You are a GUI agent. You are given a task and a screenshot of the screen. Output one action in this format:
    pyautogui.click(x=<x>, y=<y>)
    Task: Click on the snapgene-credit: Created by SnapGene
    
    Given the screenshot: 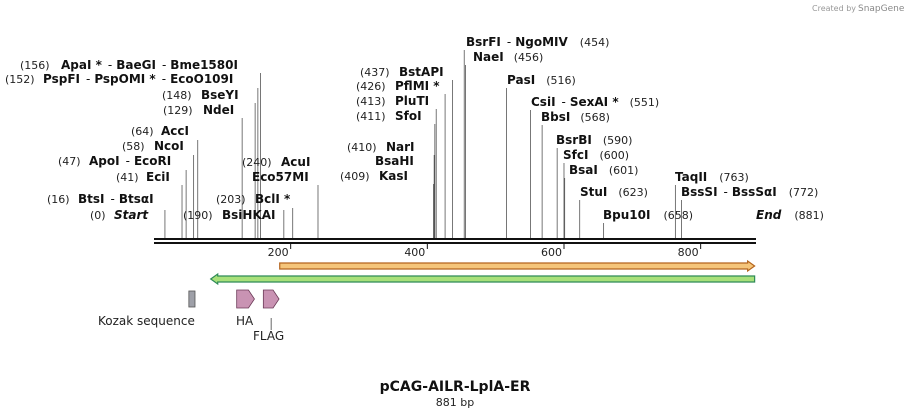 What is the action you would take?
    pyautogui.click(x=858, y=9)
    